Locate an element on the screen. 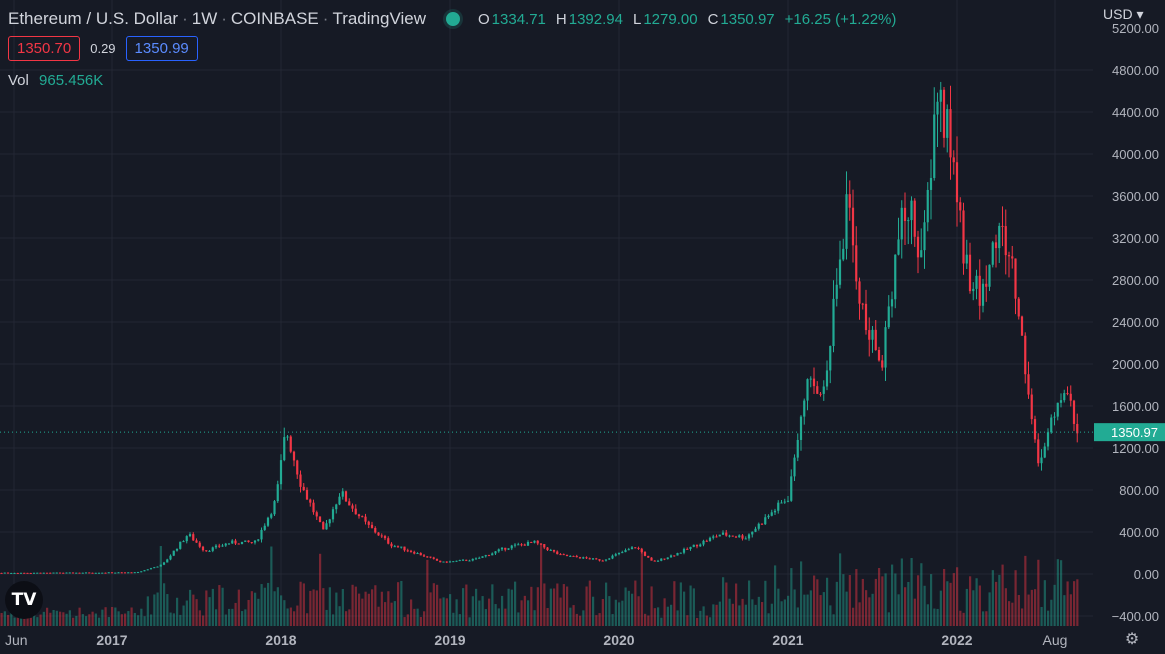 This screenshot has height=654, width=1165. currency-selector: USD ▾ is located at coordinates (1123, 14).